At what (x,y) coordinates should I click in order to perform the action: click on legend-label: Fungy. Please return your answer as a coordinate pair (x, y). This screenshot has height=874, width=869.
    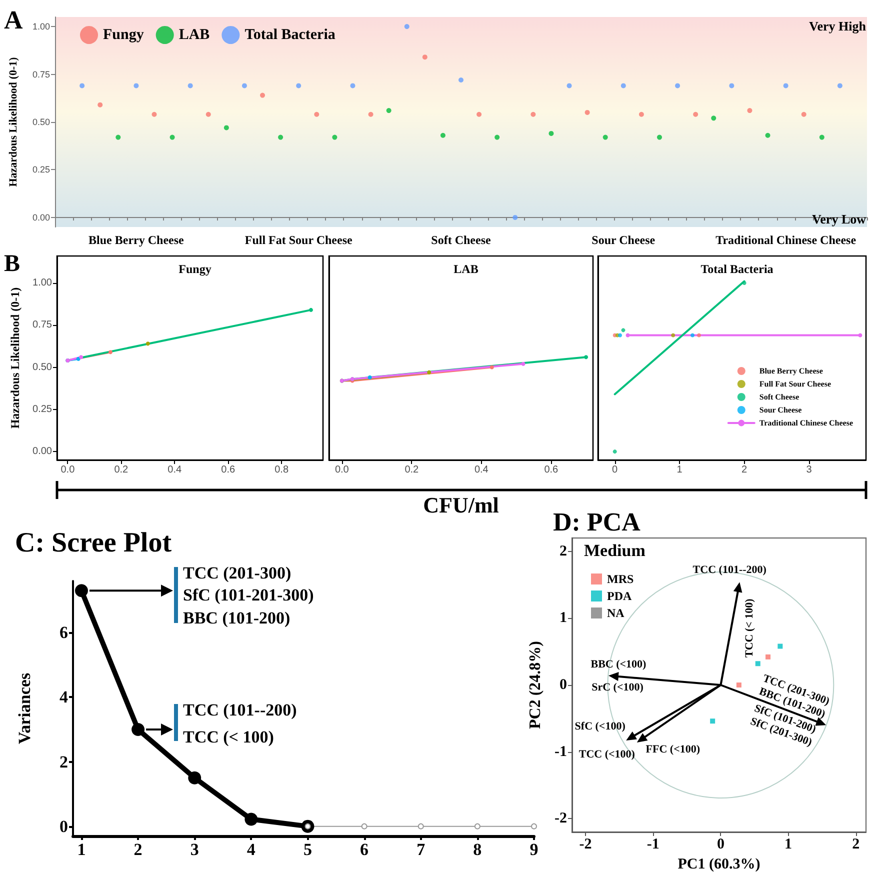
    Looking at the image, I should click on (123, 35).